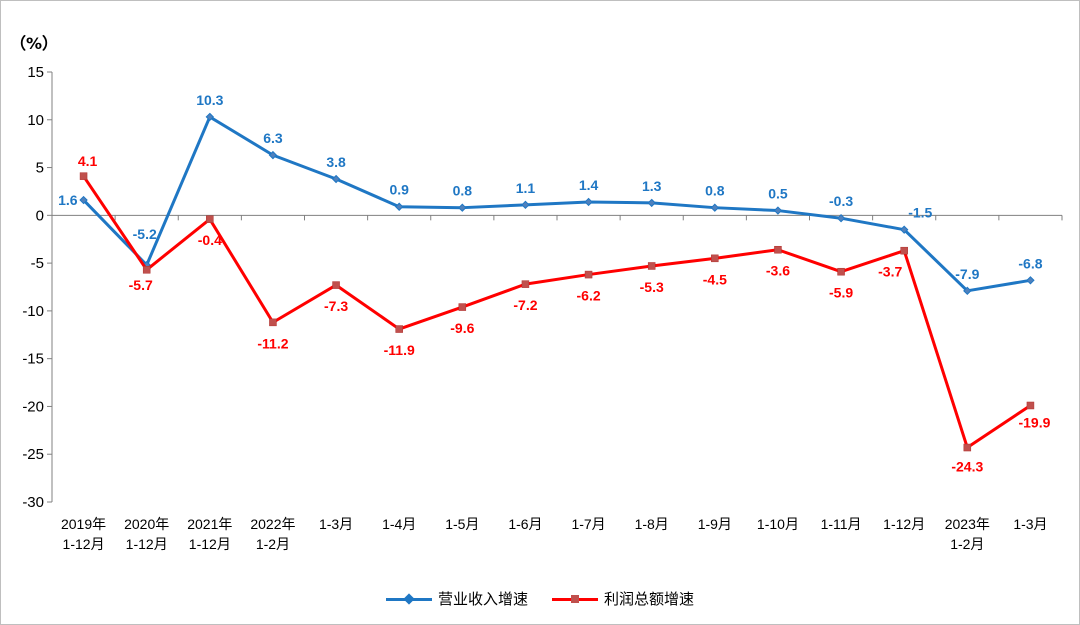 The image size is (1080, 625). Describe the element at coordinates (778, 194) in the screenshot. I see `data-label-revenue: 0.5` at that location.